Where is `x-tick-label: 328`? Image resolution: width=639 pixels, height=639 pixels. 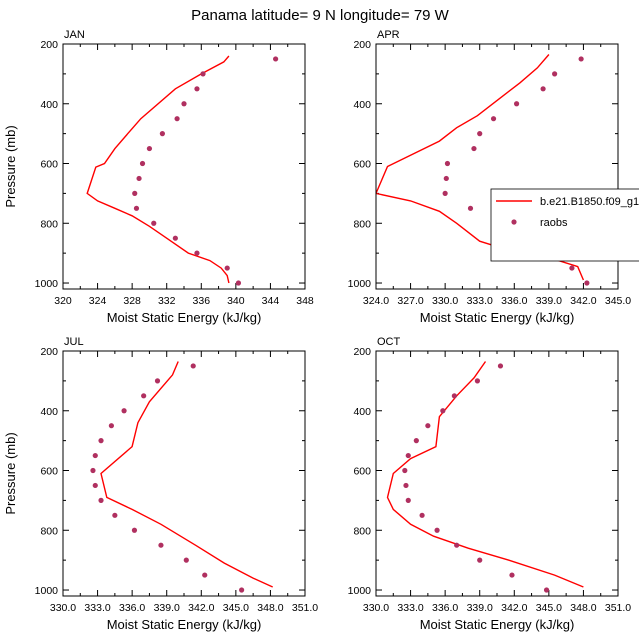
x-tick-label: 328 is located at coordinates (132, 301).